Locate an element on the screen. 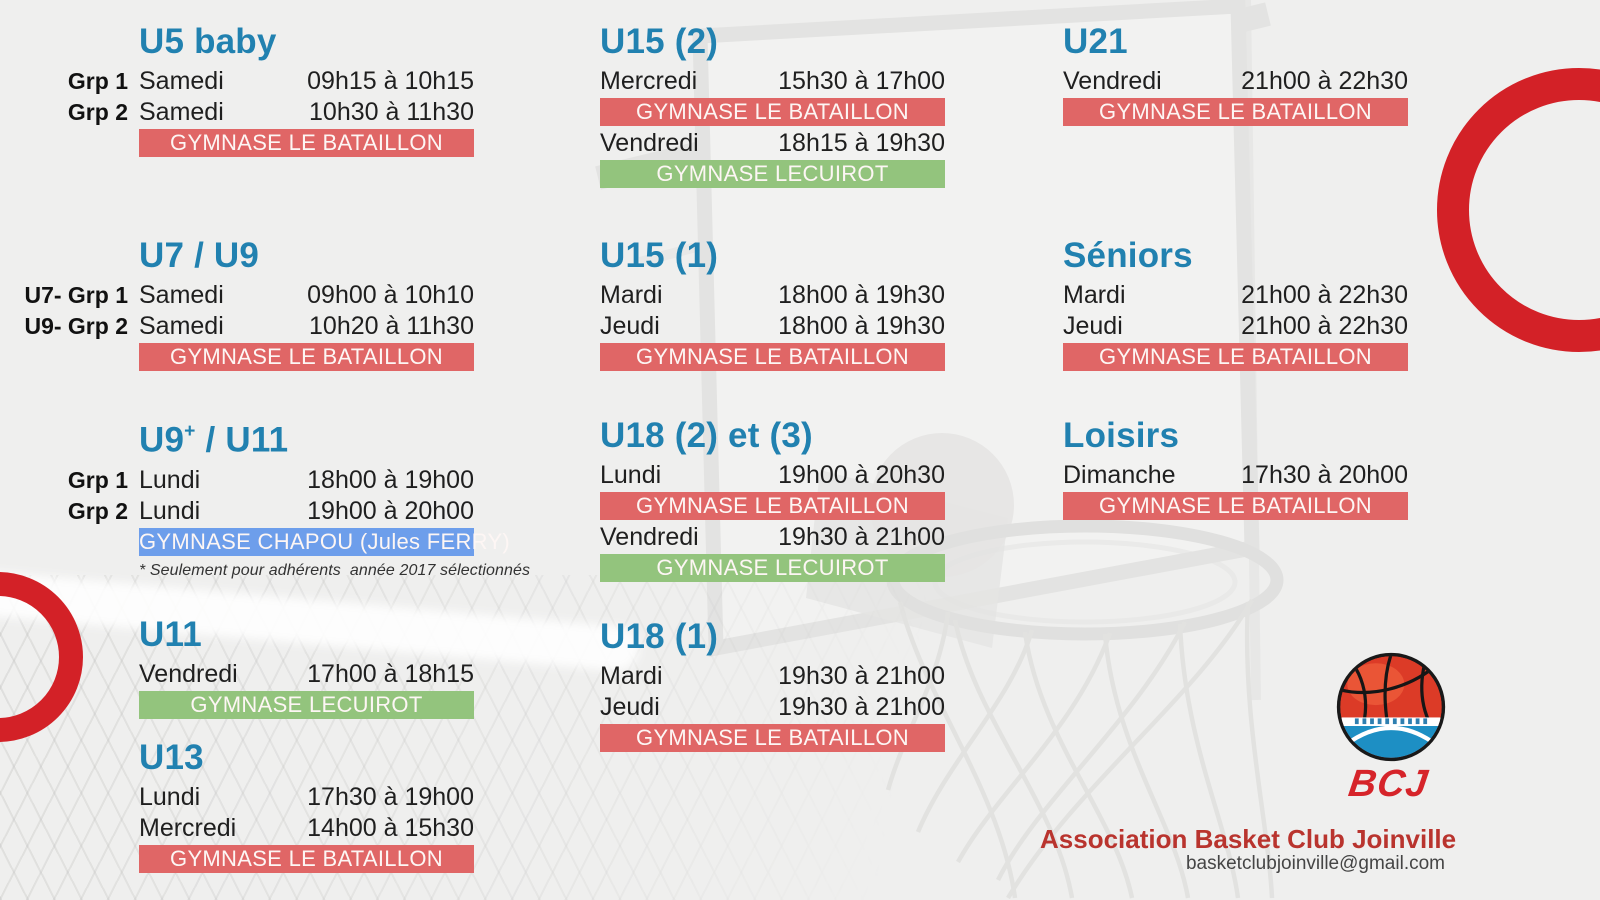  bcj-basketball-bridge-logo is located at coordinates (1391, 707).